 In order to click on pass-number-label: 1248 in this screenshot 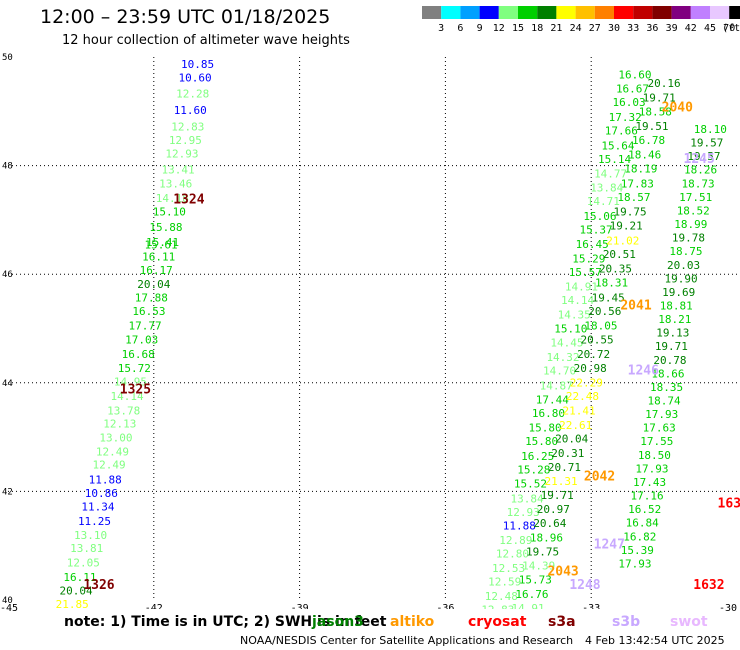, I will do `click(584, 585)`.